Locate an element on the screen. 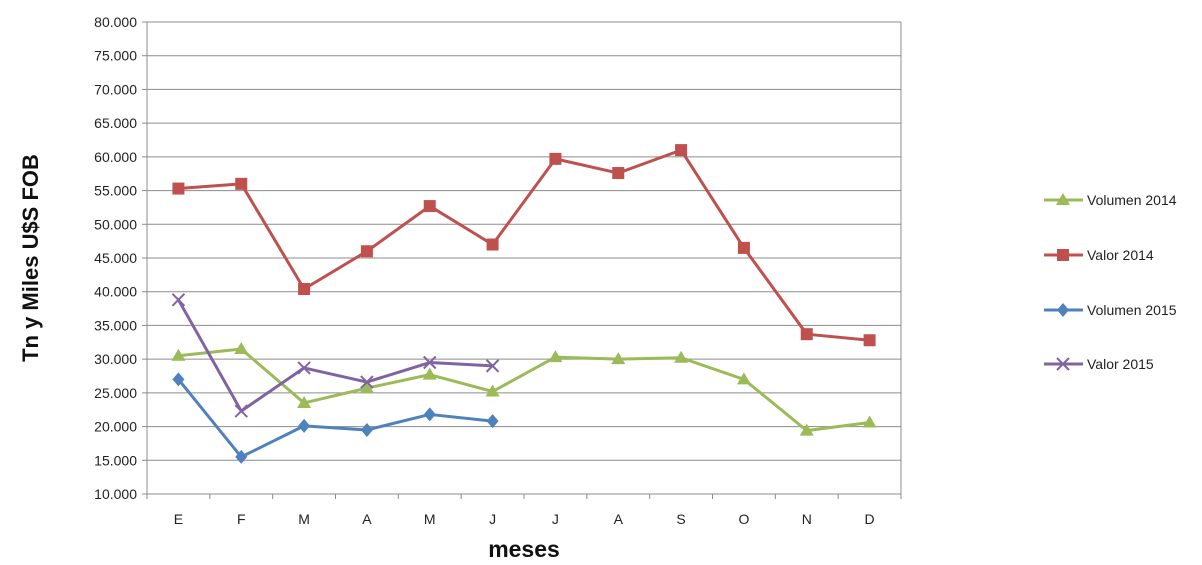  series-volumen-2015 is located at coordinates (335, 418).